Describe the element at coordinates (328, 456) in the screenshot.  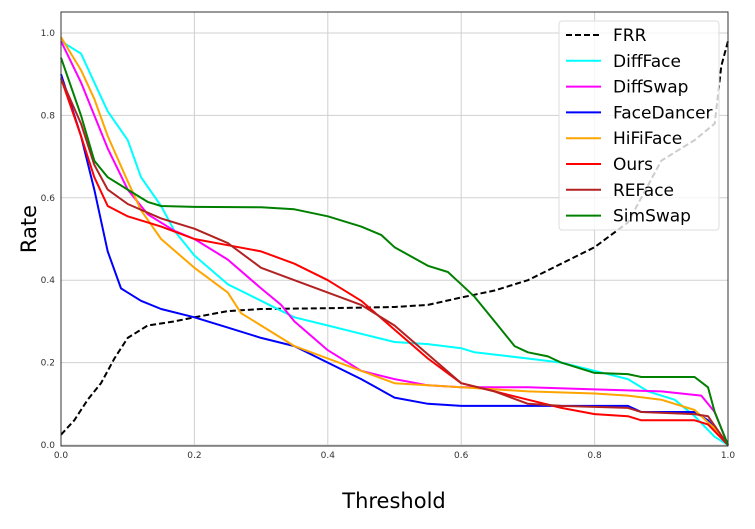
I see `x-tick-label: 0.4` at that location.